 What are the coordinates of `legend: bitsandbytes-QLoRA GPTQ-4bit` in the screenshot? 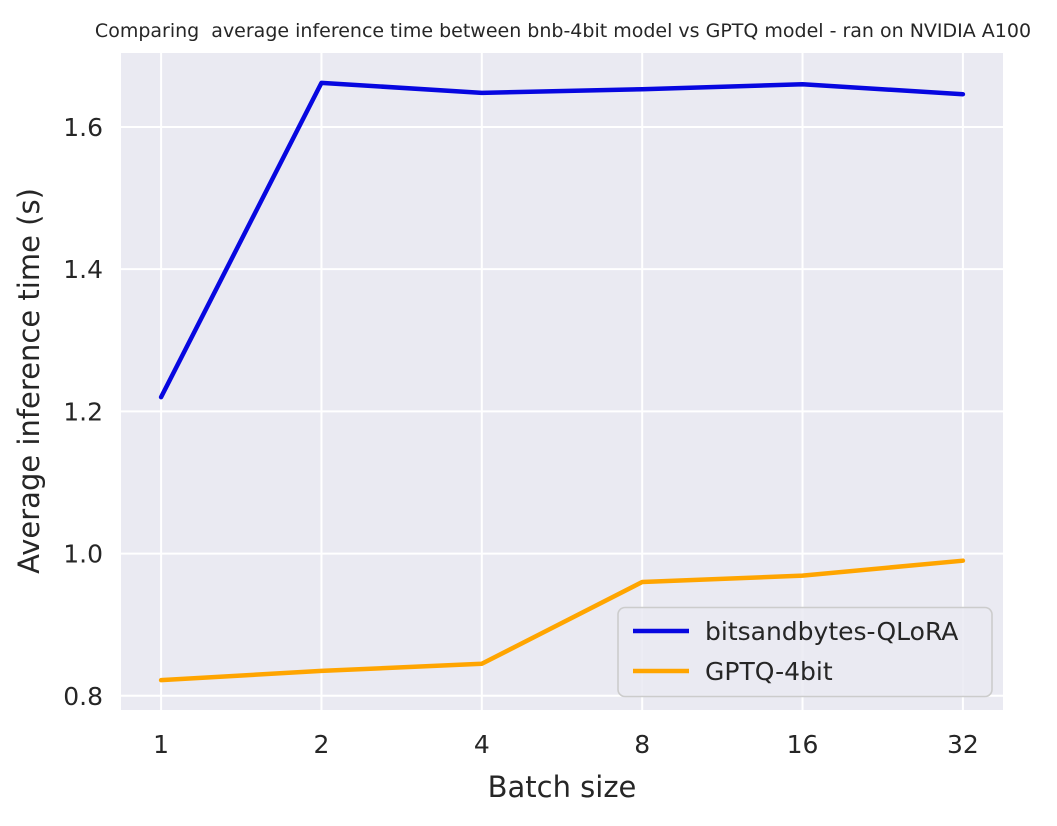 It's located at (805, 652).